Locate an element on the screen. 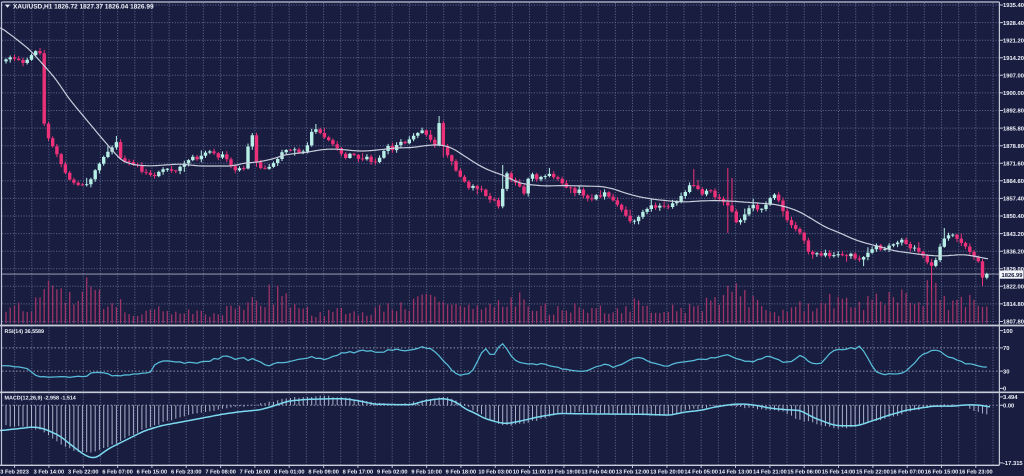  svg-text: 1907.00 is located at coordinates (1013, 76).